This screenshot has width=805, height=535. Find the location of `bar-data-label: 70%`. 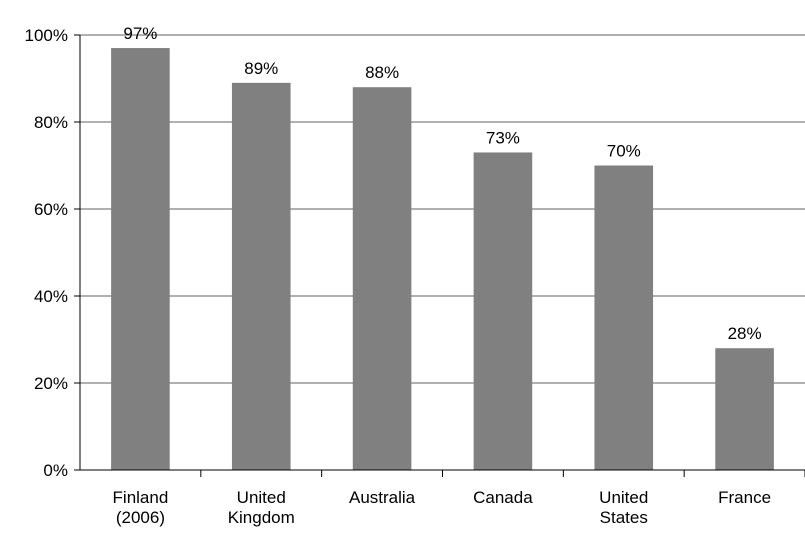

bar-data-label: 70% is located at coordinates (624, 151).